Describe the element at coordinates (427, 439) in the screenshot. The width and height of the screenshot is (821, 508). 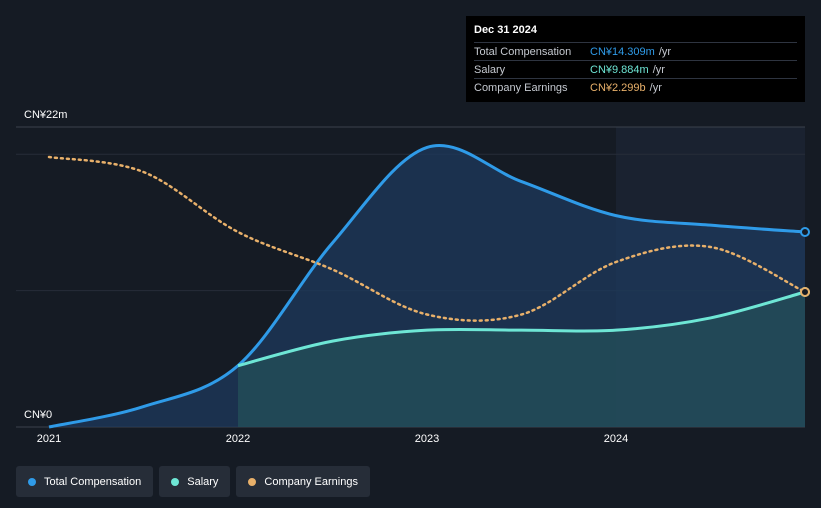
I see `x-tick-label: 2023` at that location.